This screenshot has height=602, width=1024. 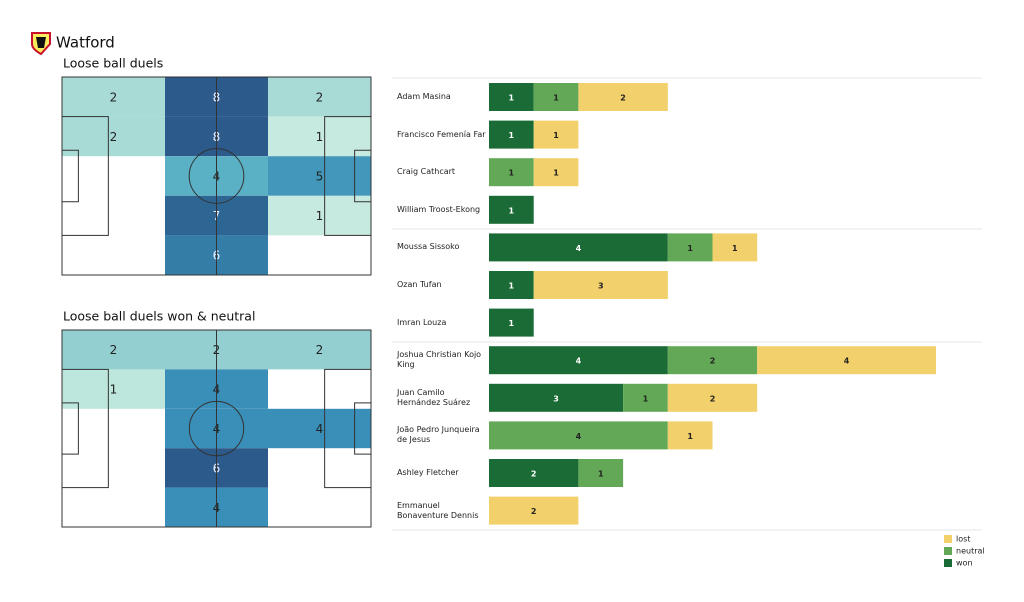 I want to click on player-name: Juan Camilo Hernández Suárez, so click(x=434, y=397).